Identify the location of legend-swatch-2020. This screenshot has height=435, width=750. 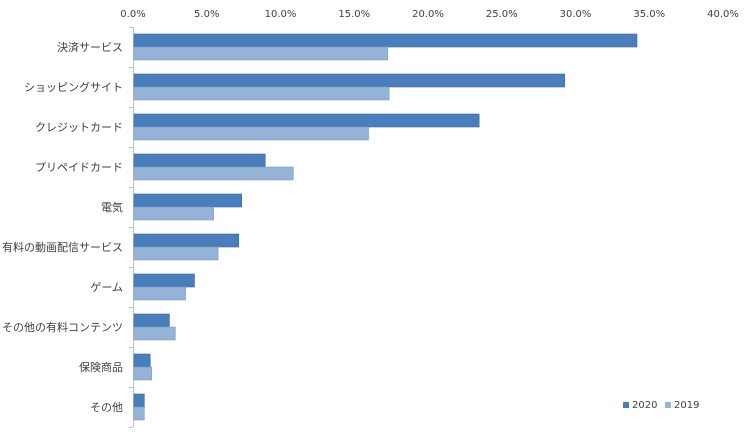
(626, 405).